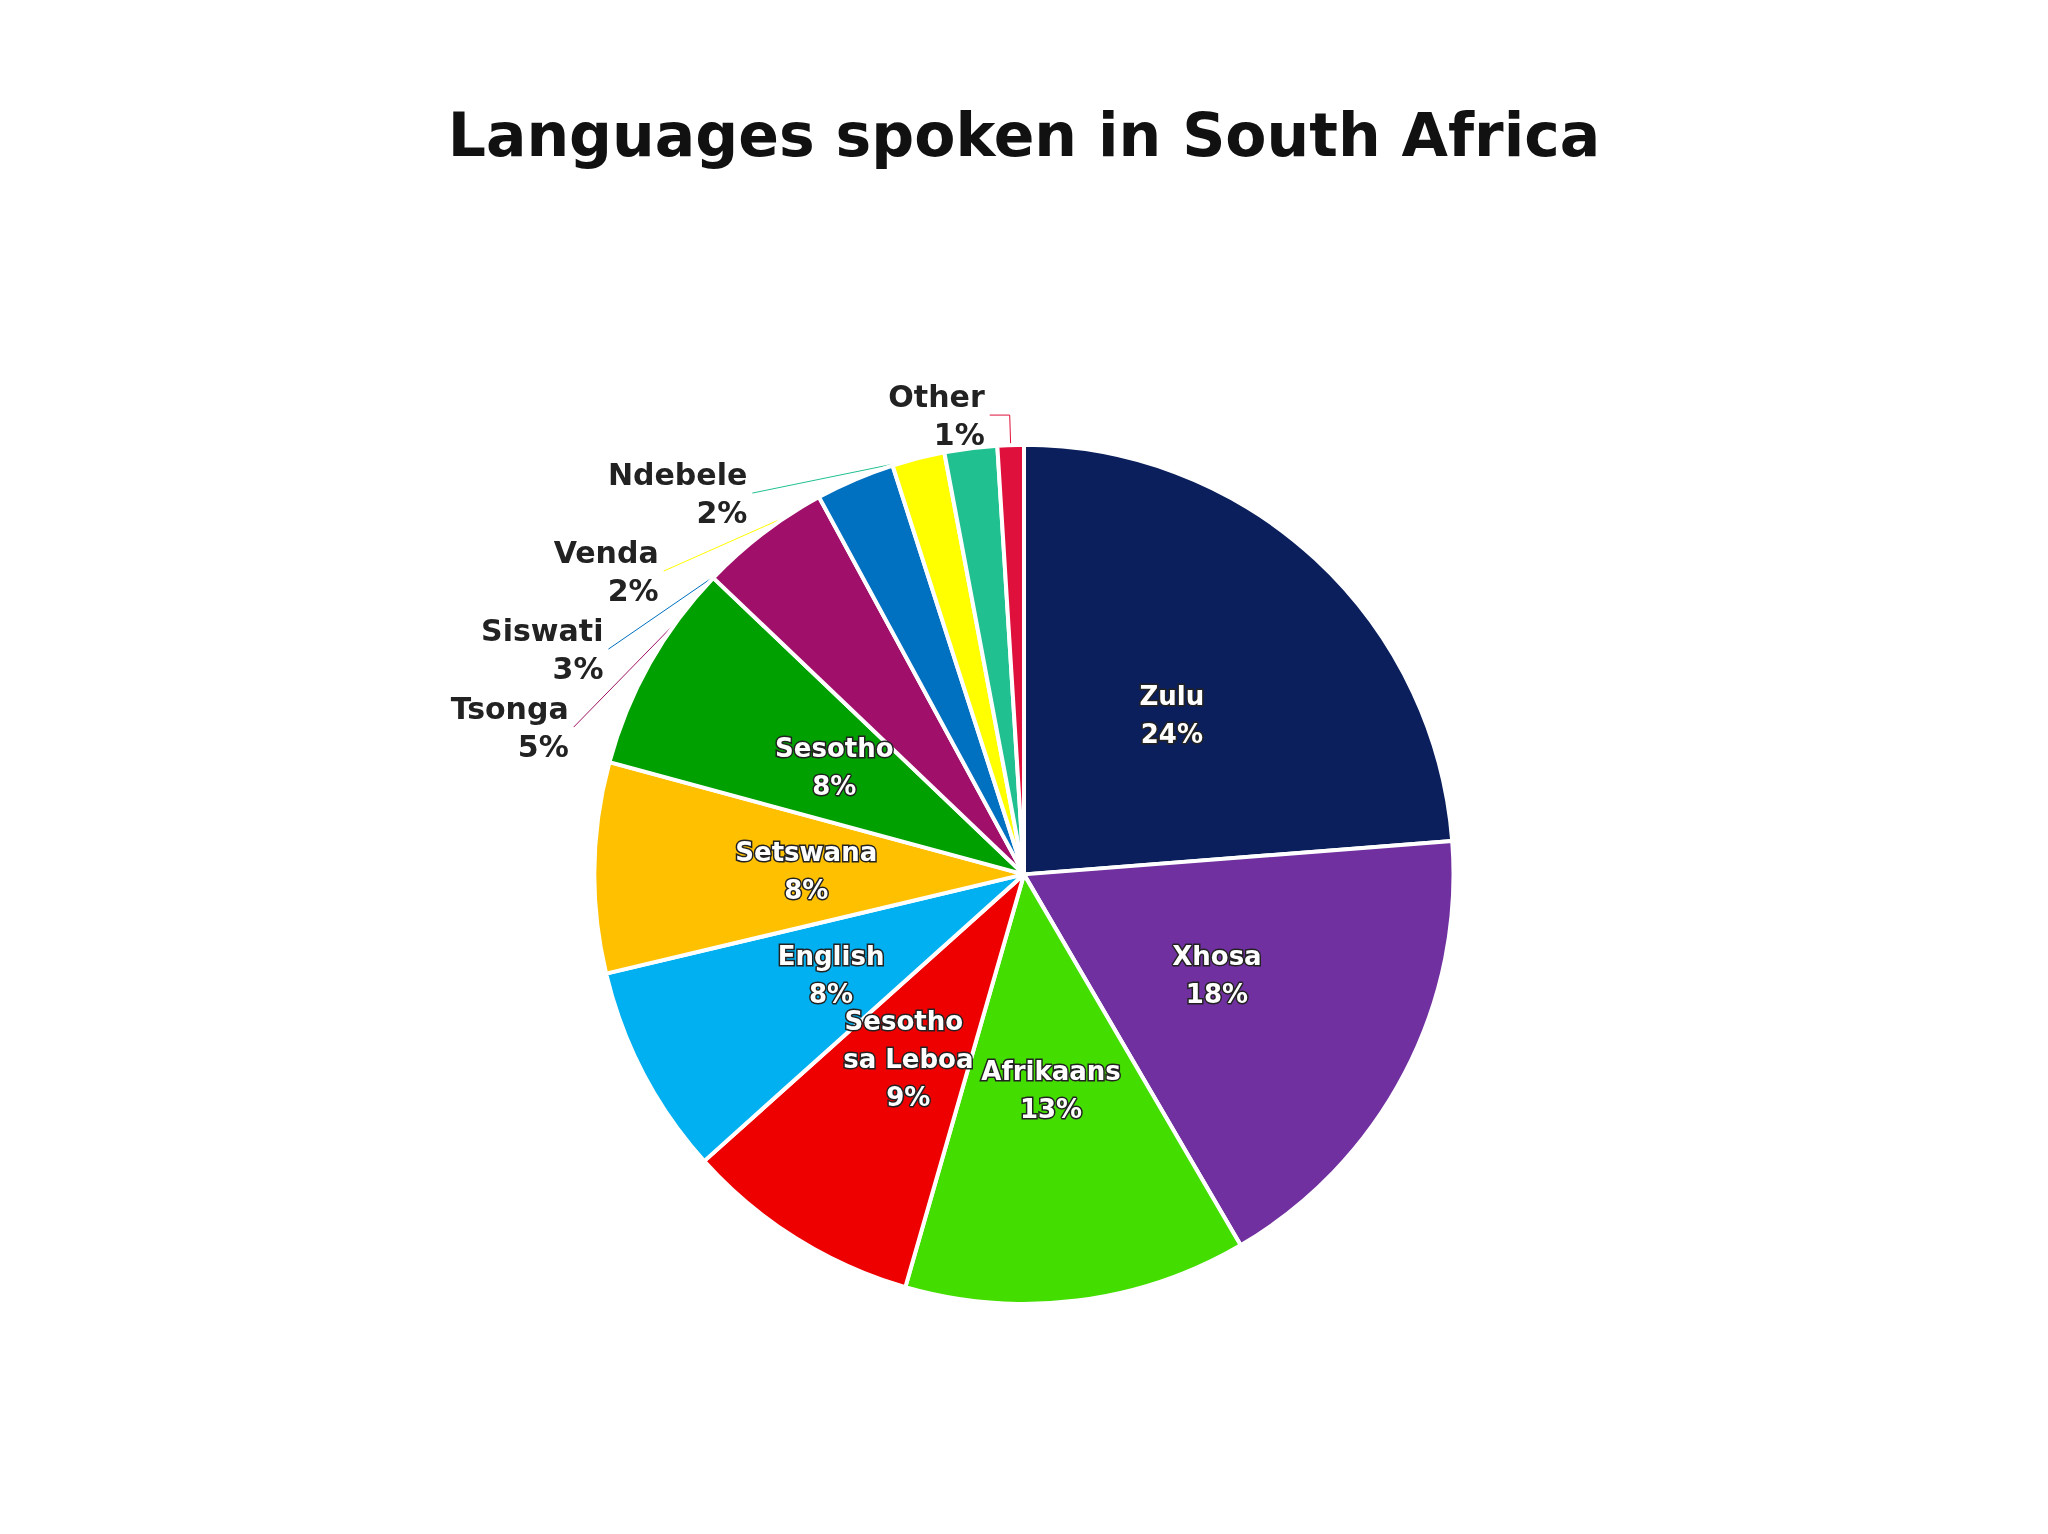 Image resolution: width=2048 pixels, height=1534 pixels. What do you see at coordinates (1051, 1071) in the screenshot?
I see `slice-label: Afrikaans` at bounding box center [1051, 1071].